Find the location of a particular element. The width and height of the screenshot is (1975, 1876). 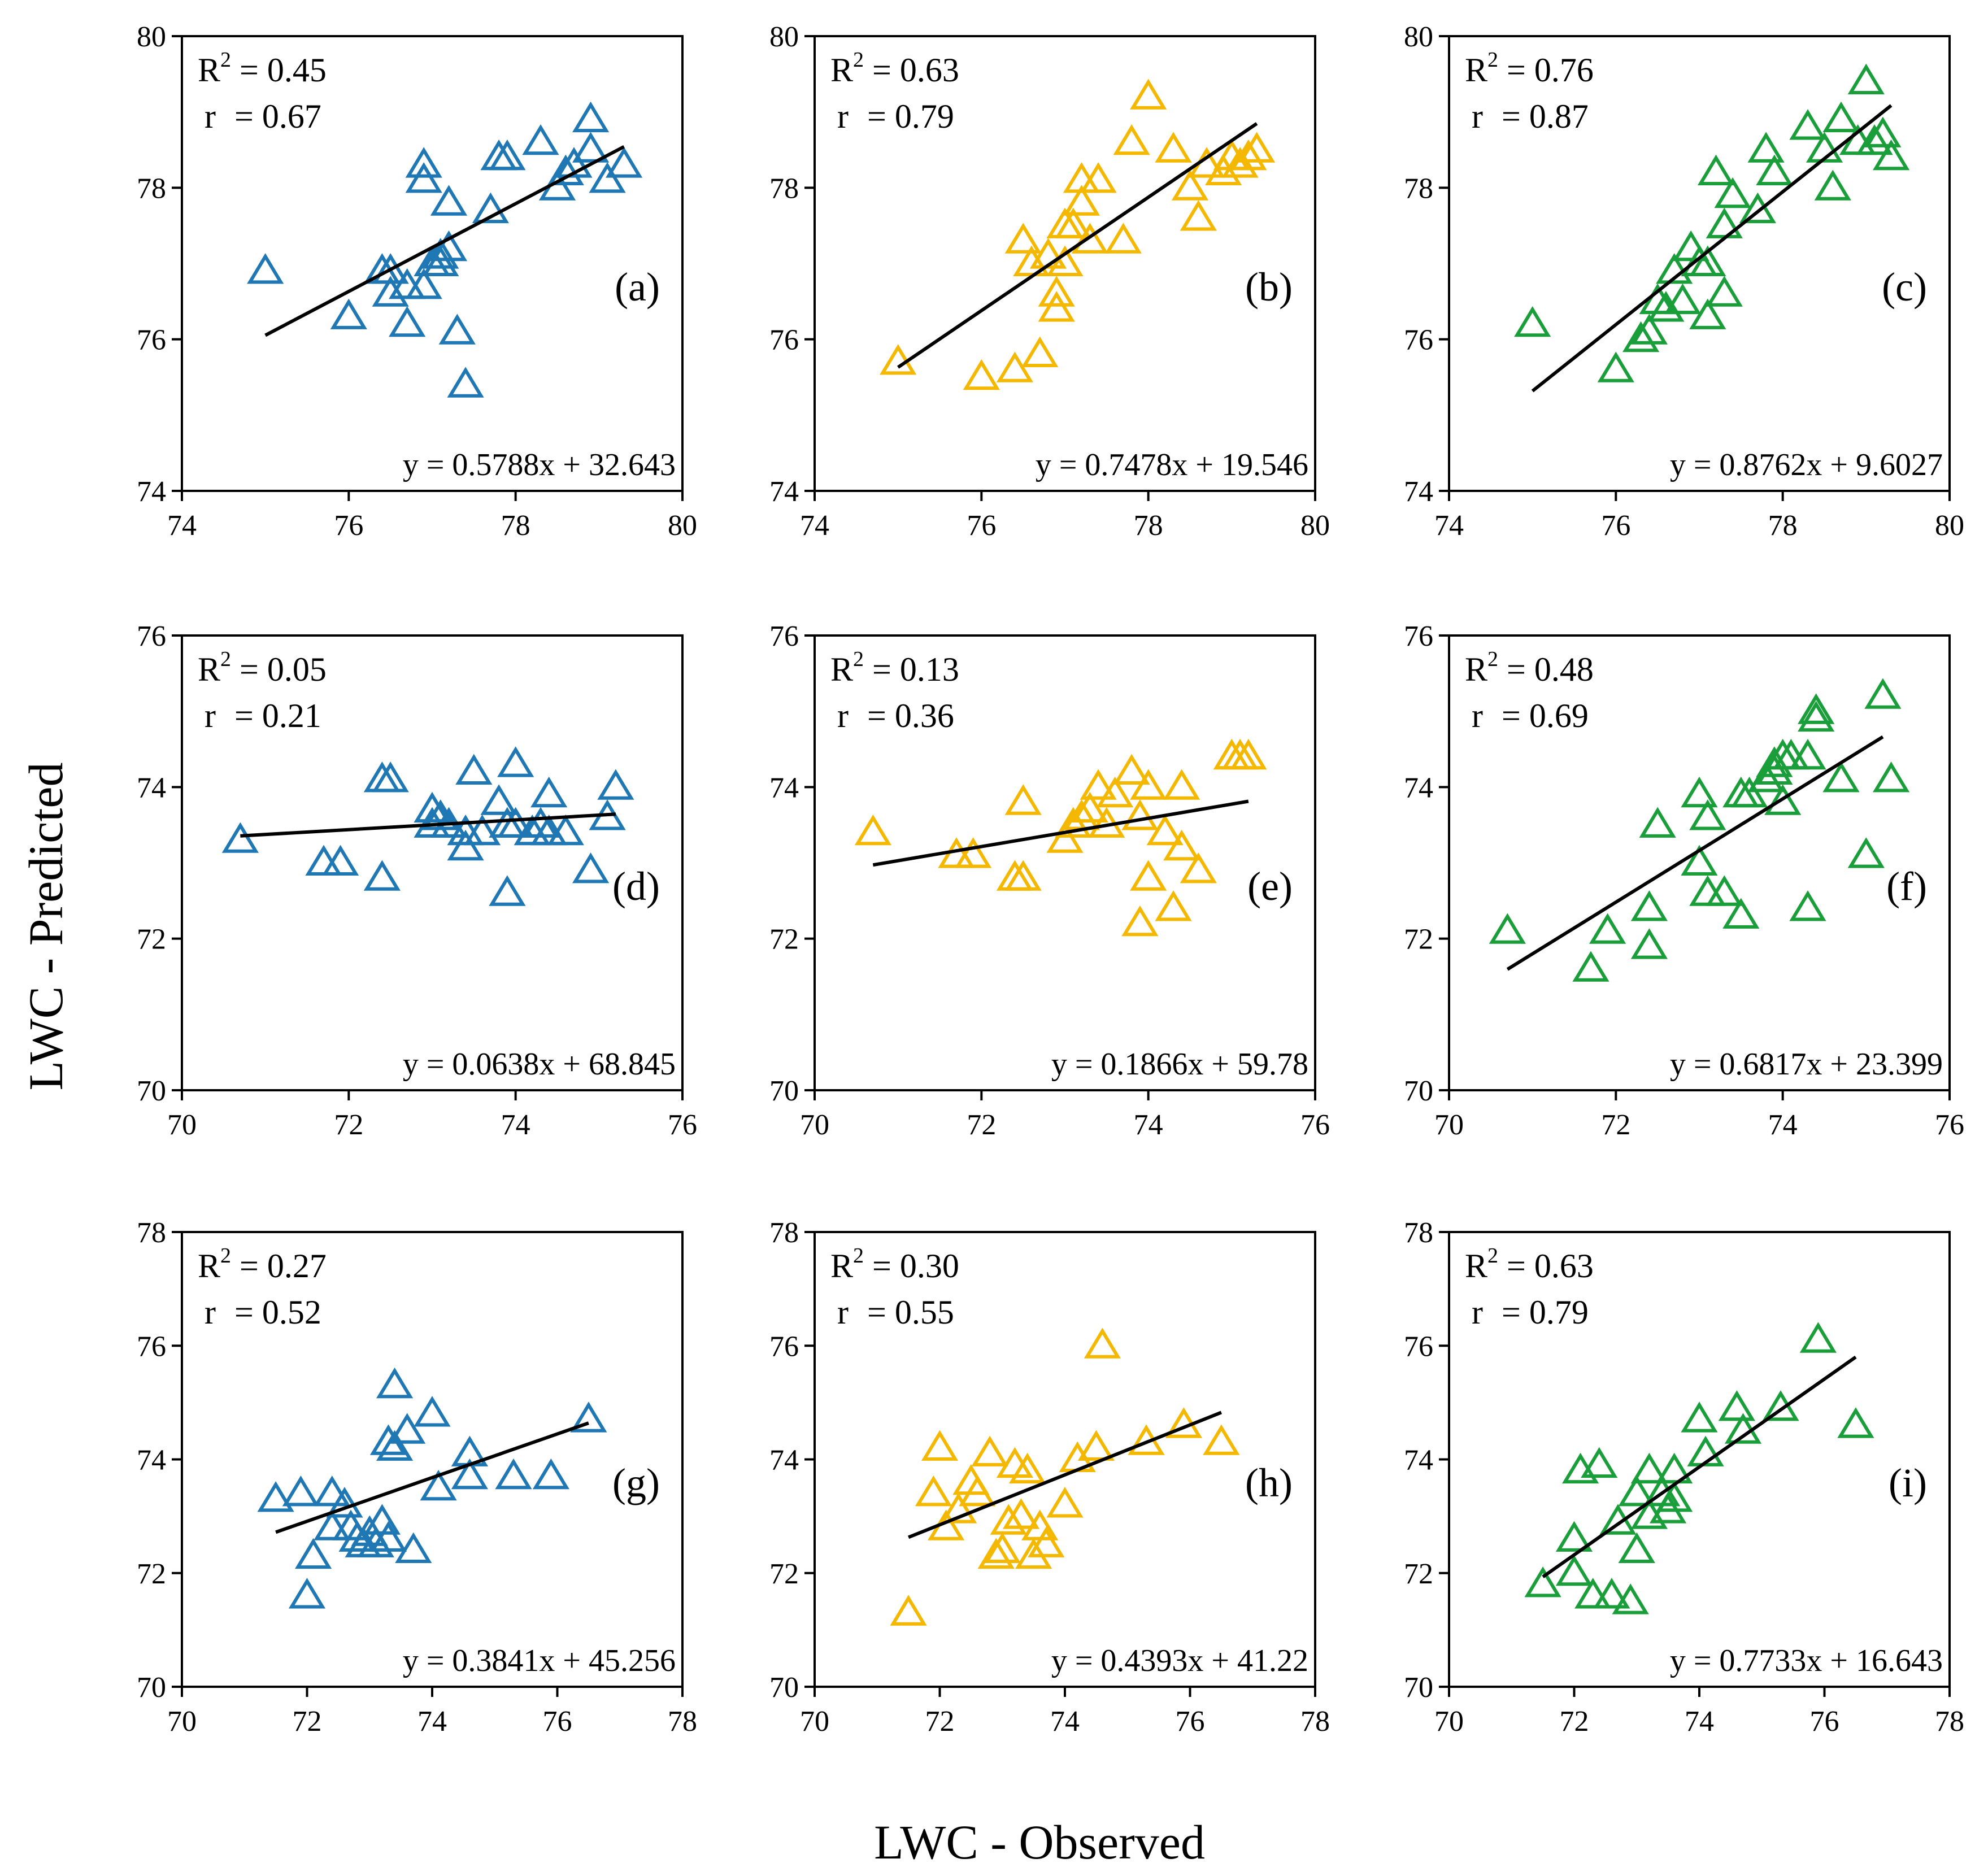

trend-line-i is located at coordinates (1700, 1466).